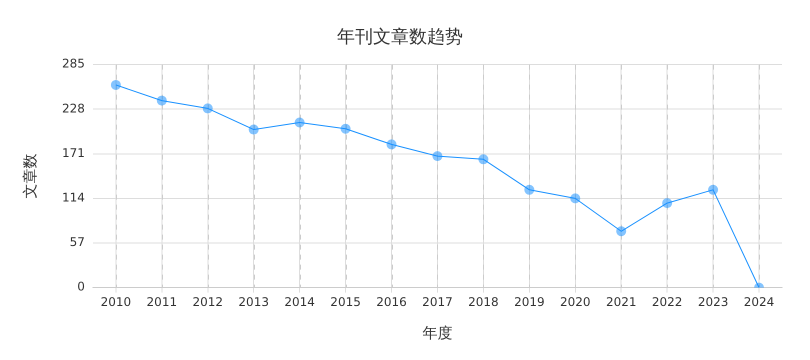 This screenshot has height=360, width=810. Describe the element at coordinates (400, 37) in the screenshot. I see `chart-title: 年刊文章数趋势` at that location.